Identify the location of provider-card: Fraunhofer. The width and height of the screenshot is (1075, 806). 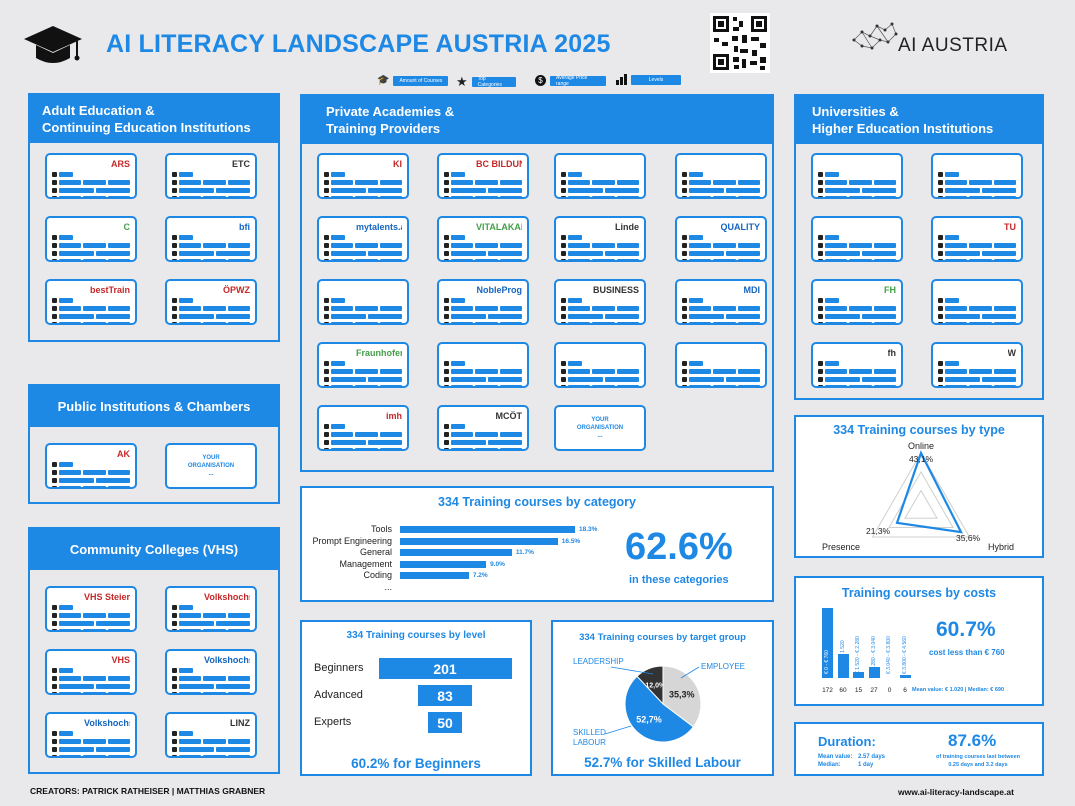
(363, 365).